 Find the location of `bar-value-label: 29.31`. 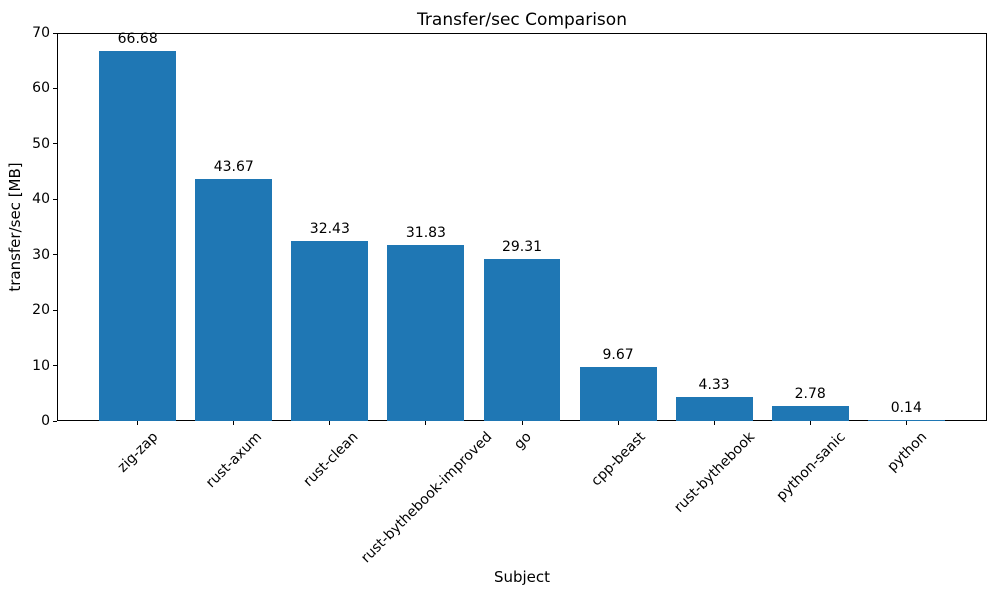

bar-value-label: 29.31 is located at coordinates (522, 246).